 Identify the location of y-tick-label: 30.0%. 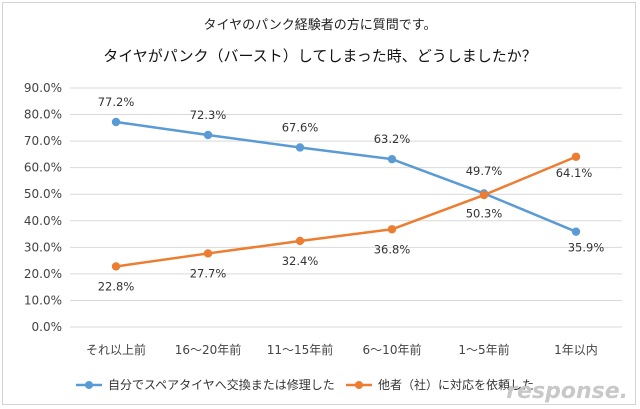
(43, 247).